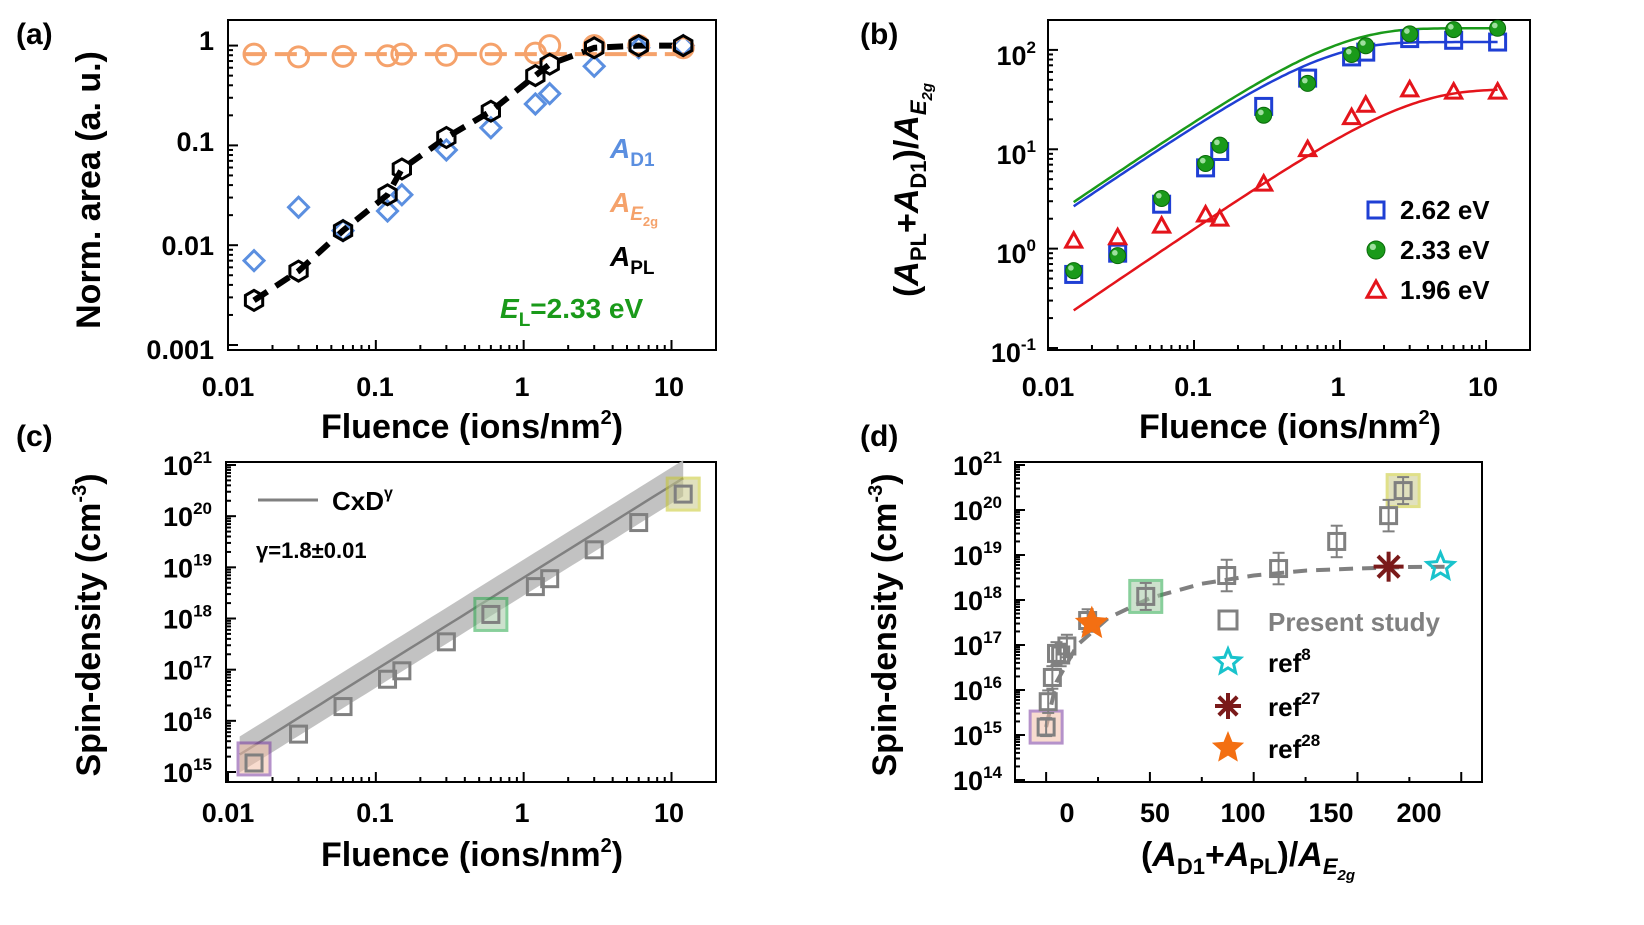 This screenshot has height=925, width=1644. I want to click on panel-d-ytick-label: 1020, so click(977, 509).